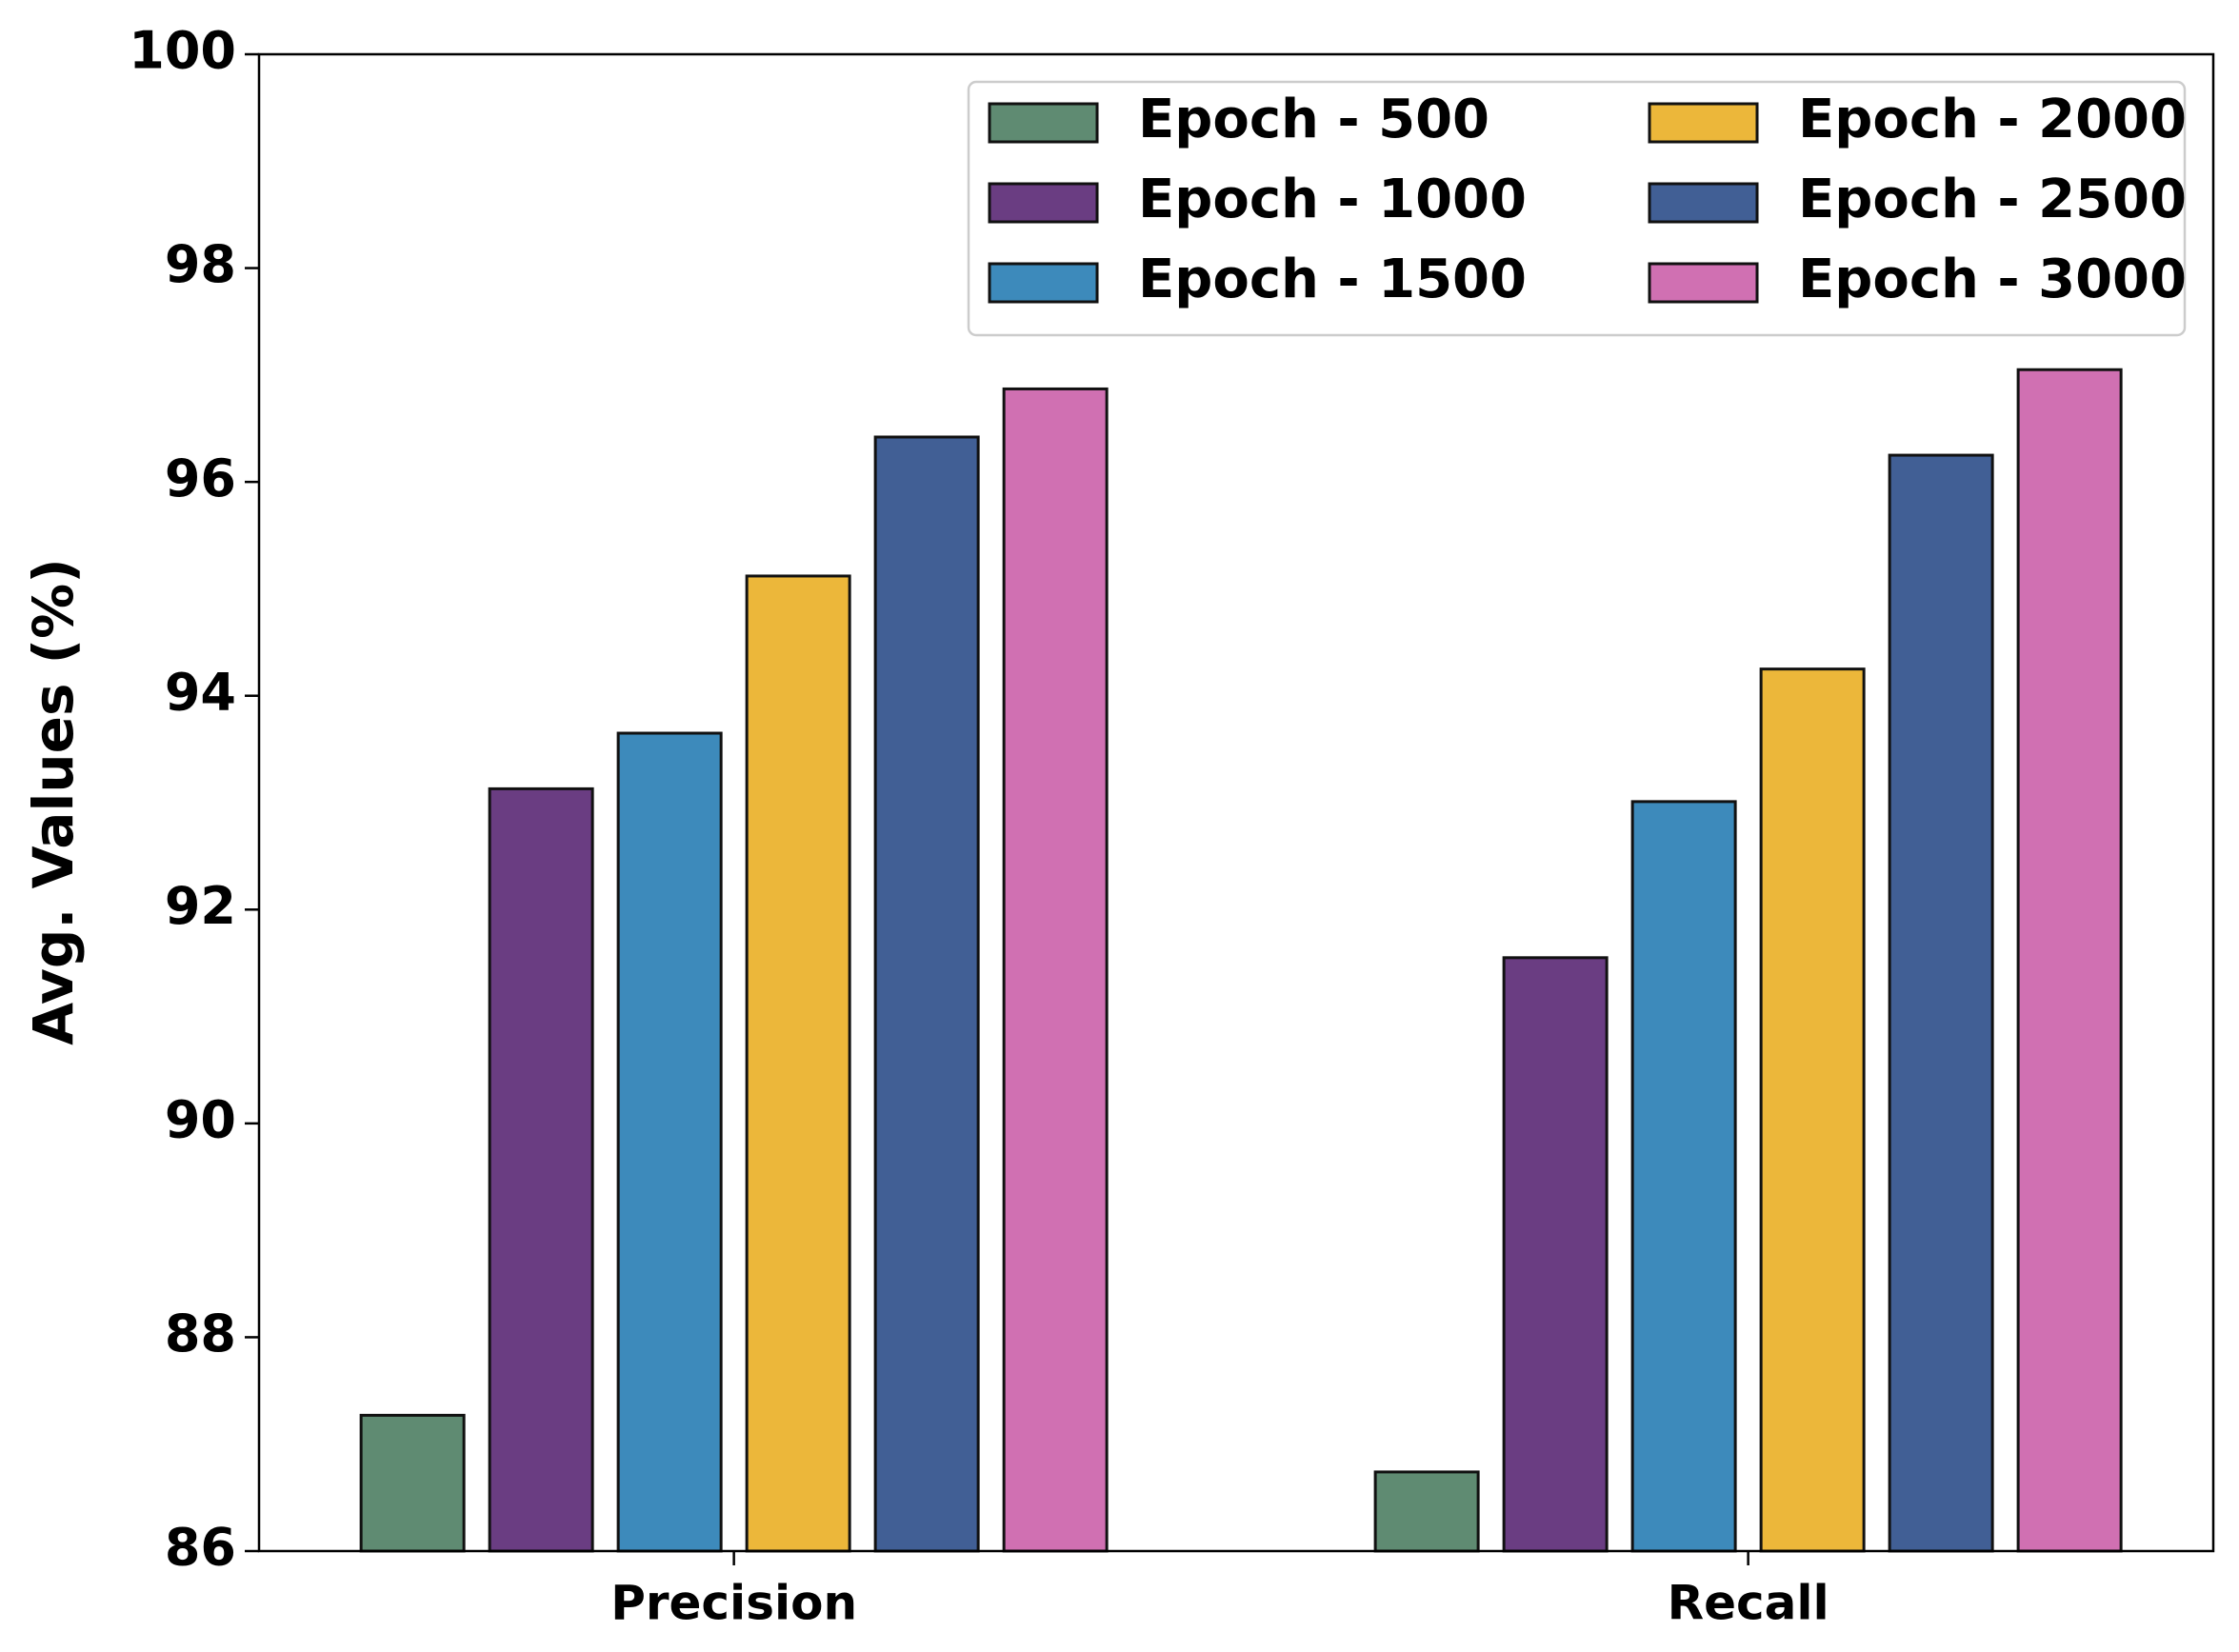 The height and width of the screenshot is (1652, 2239). I want to click on legend-label: Epoch - 1500, so click(1332, 279).